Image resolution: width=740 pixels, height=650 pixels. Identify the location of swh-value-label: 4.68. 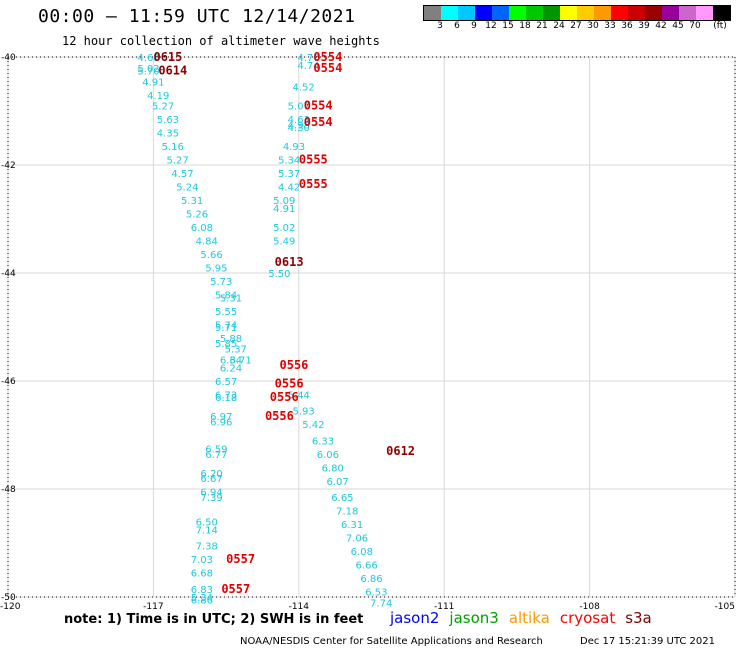
(148, 58).